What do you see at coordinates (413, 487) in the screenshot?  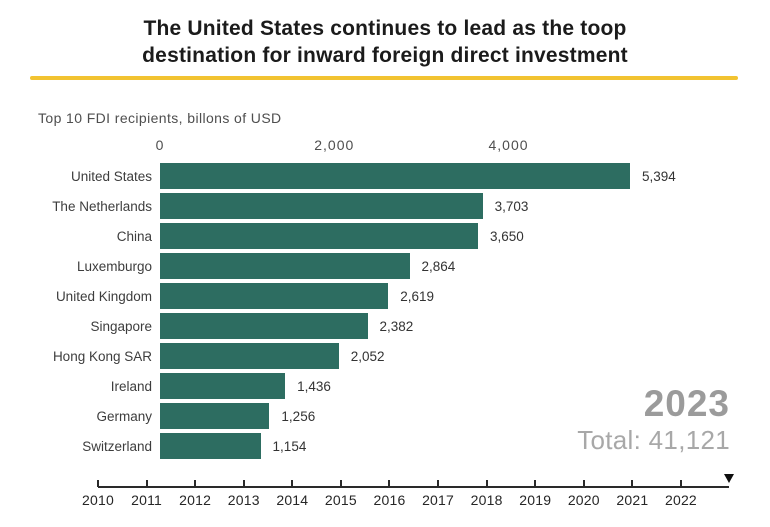 I see `timeline-axis-line` at bounding box center [413, 487].